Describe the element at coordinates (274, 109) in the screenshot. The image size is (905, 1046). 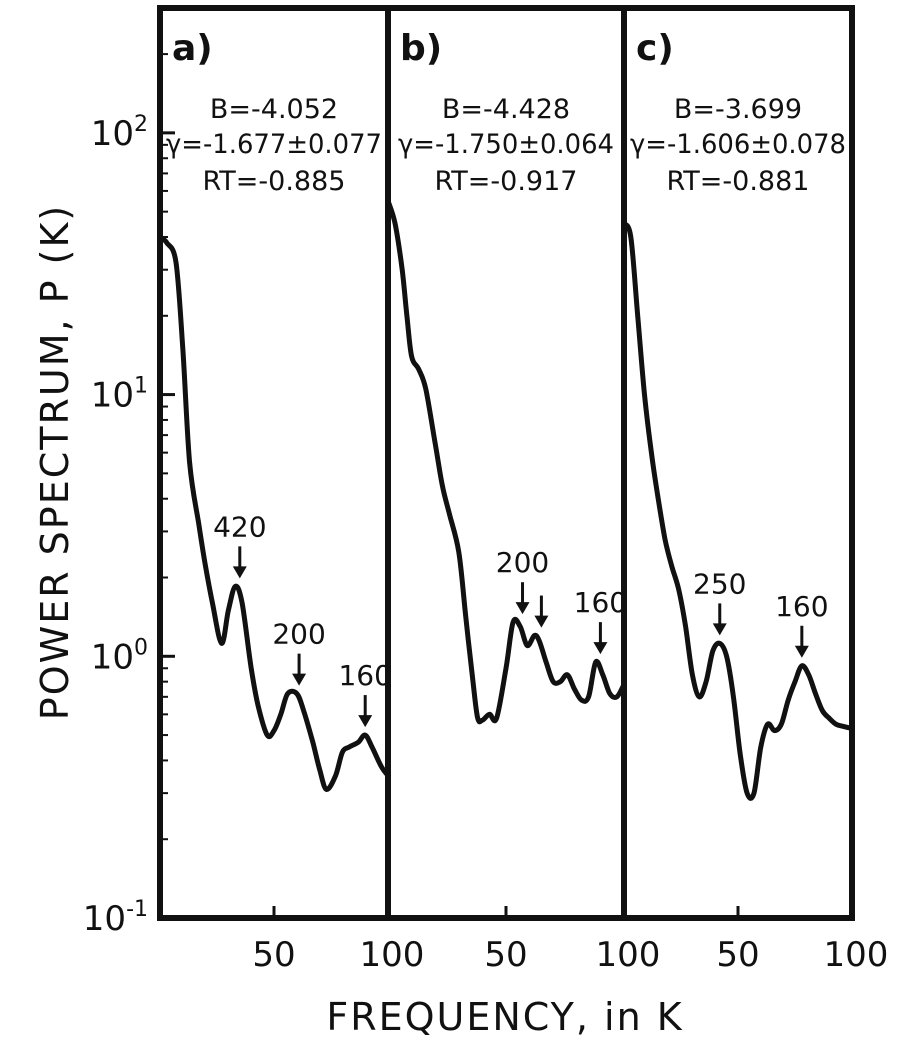
I see `panel-b-value: B=-4.052` at that location.